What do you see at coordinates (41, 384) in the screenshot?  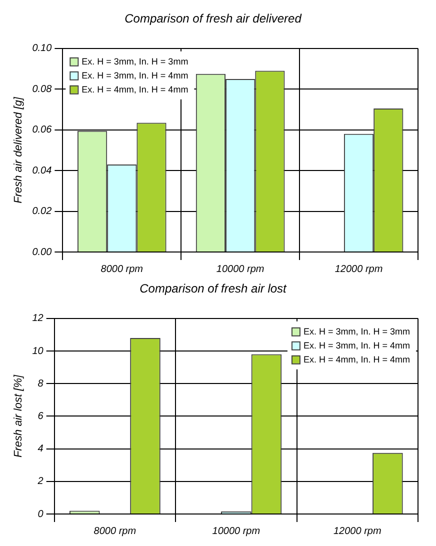 I see `y-tick-label: 8` at bounding box center [41, 384].